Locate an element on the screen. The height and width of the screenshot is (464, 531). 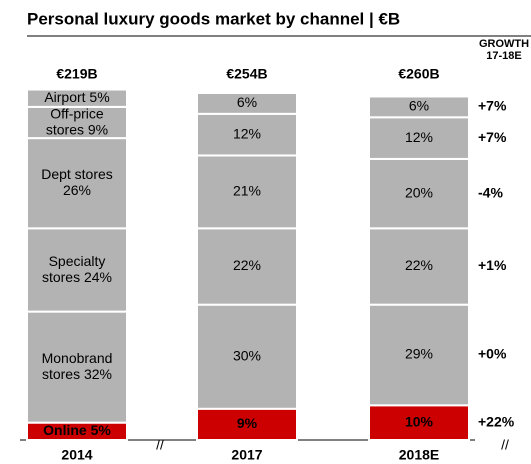
value-label: Airport 5% is located at coordinates (76, 97).